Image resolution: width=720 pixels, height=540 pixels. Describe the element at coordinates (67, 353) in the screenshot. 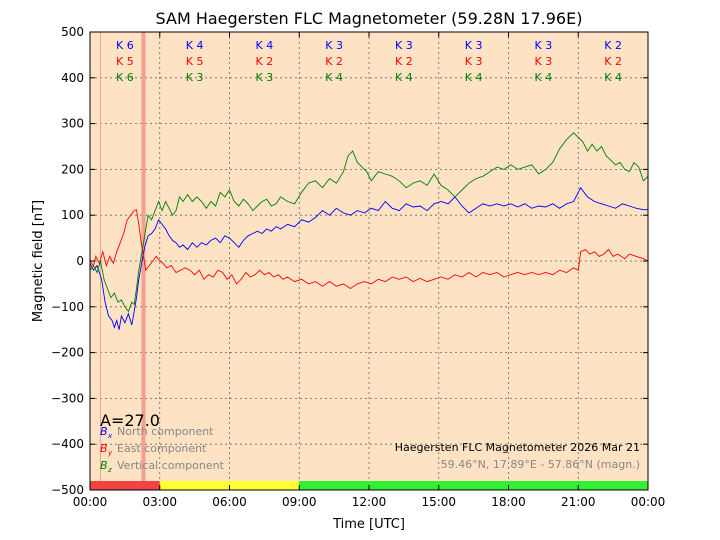

I see `y-tick-label: −200` at that location.